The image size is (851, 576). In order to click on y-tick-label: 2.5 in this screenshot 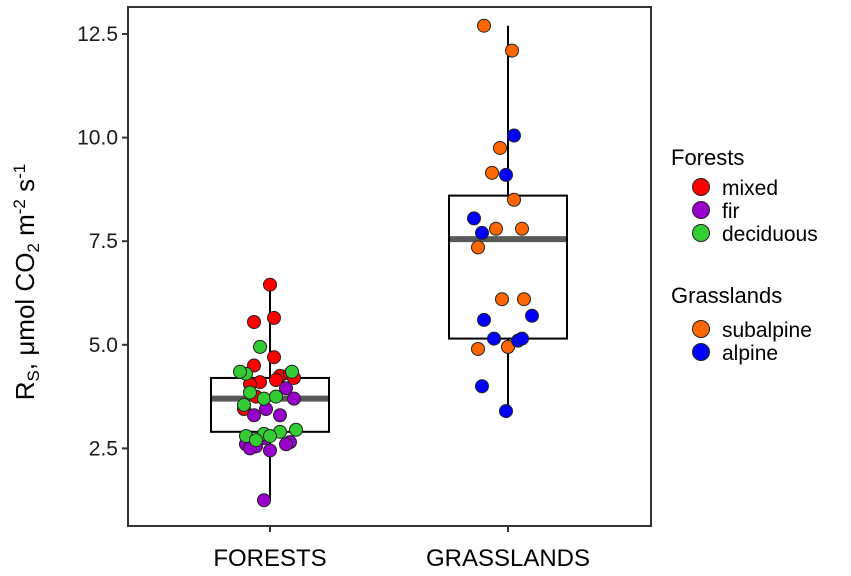, I will do `click(103, 448)`.